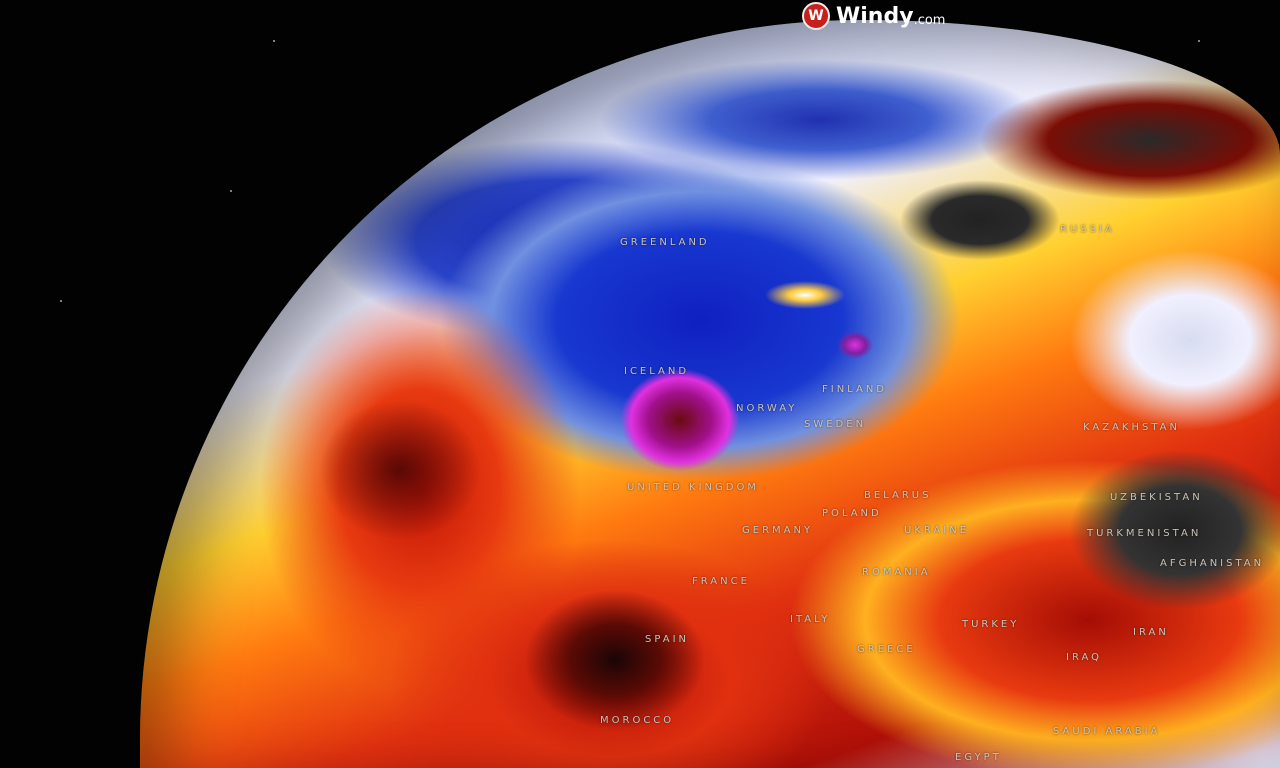 Image resolution: width=1280 pixels, height=768 pixels. What do you see at coordinates (852, 513) in the screenshot?
I see `label-poland: POLAND` at bounding box center [852, 513].